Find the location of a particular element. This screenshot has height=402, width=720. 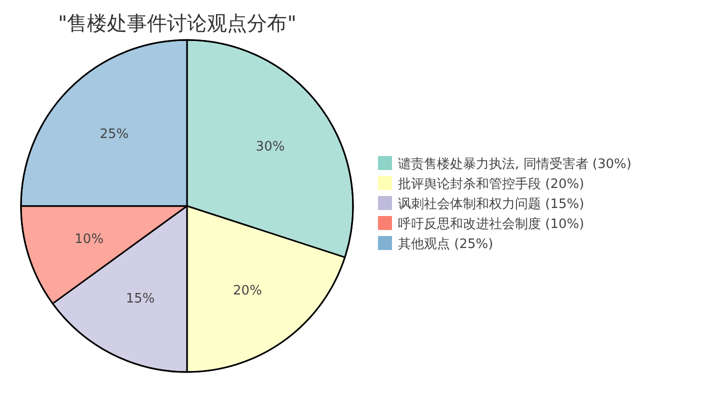

data-label: 10% is located at coordinates (89, 239).